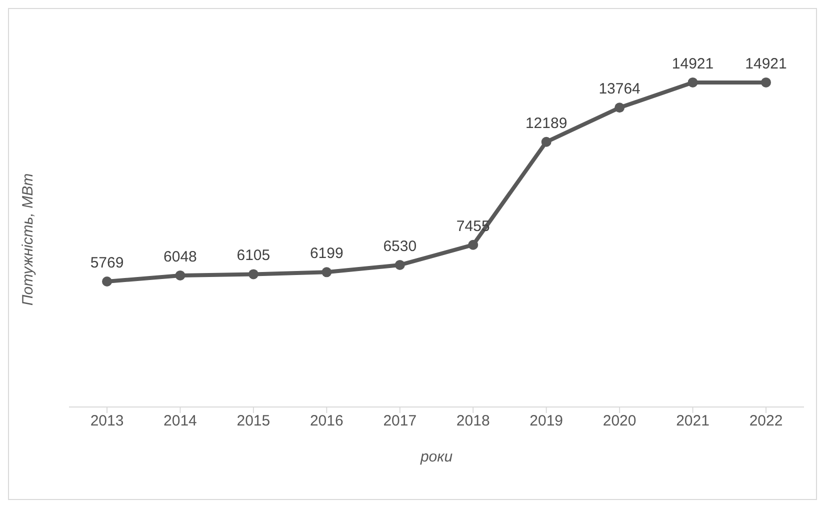  What do you see at coordinates (436, 457) in the screenshot?
I see `x-axis-title: роки` at bounding box center [436, 457].